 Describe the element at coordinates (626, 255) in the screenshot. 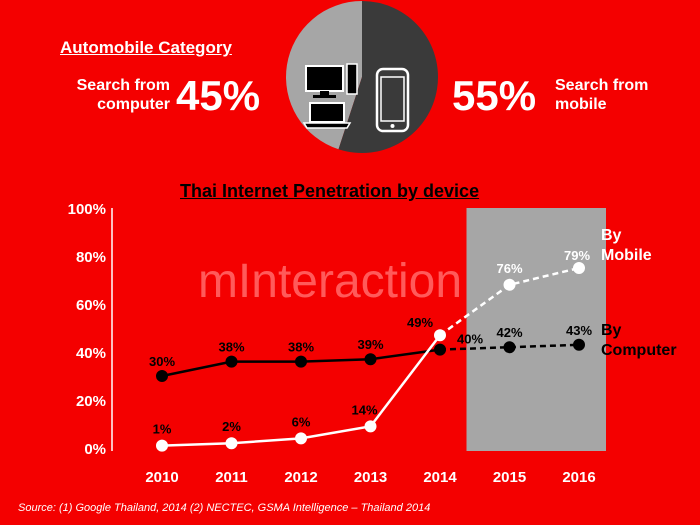

I see `series-name-by-mobile: Mobile` at that location.